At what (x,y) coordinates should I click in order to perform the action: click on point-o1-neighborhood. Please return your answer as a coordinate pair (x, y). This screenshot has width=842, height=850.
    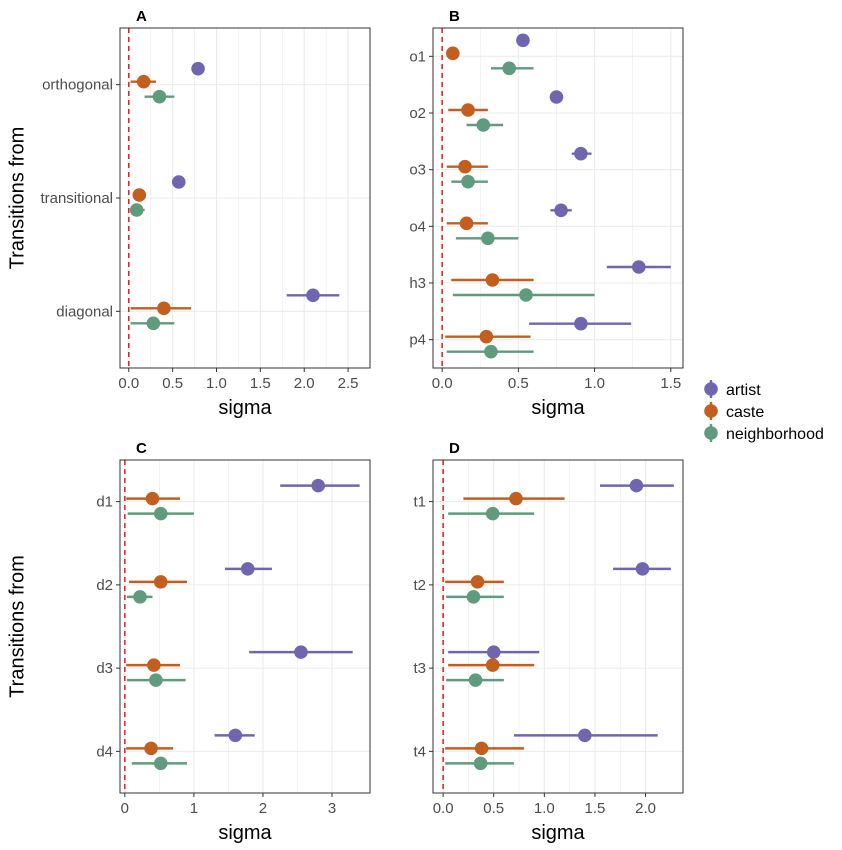
    Looking at the image, I should click on (509, 68).